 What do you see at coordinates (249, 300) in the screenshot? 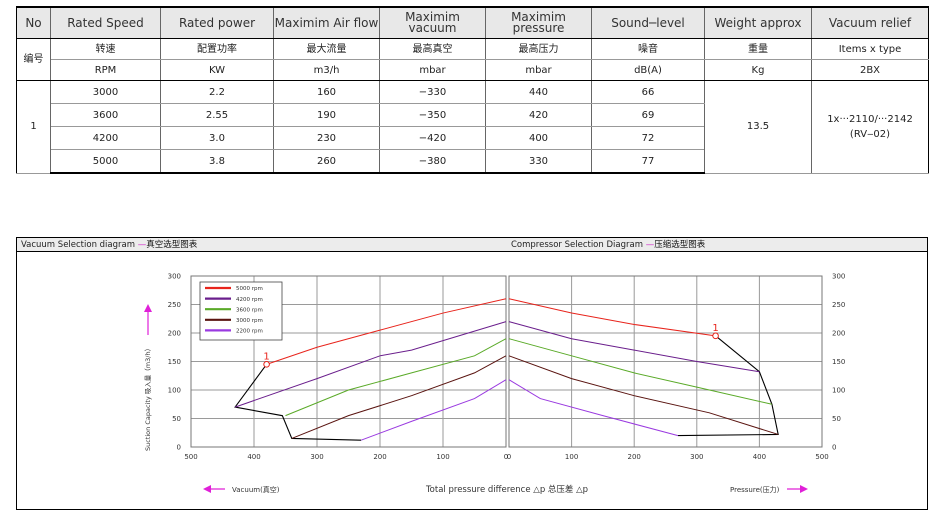
I see `legend-label: 4200 rpm` at bounding box center [249, 300].